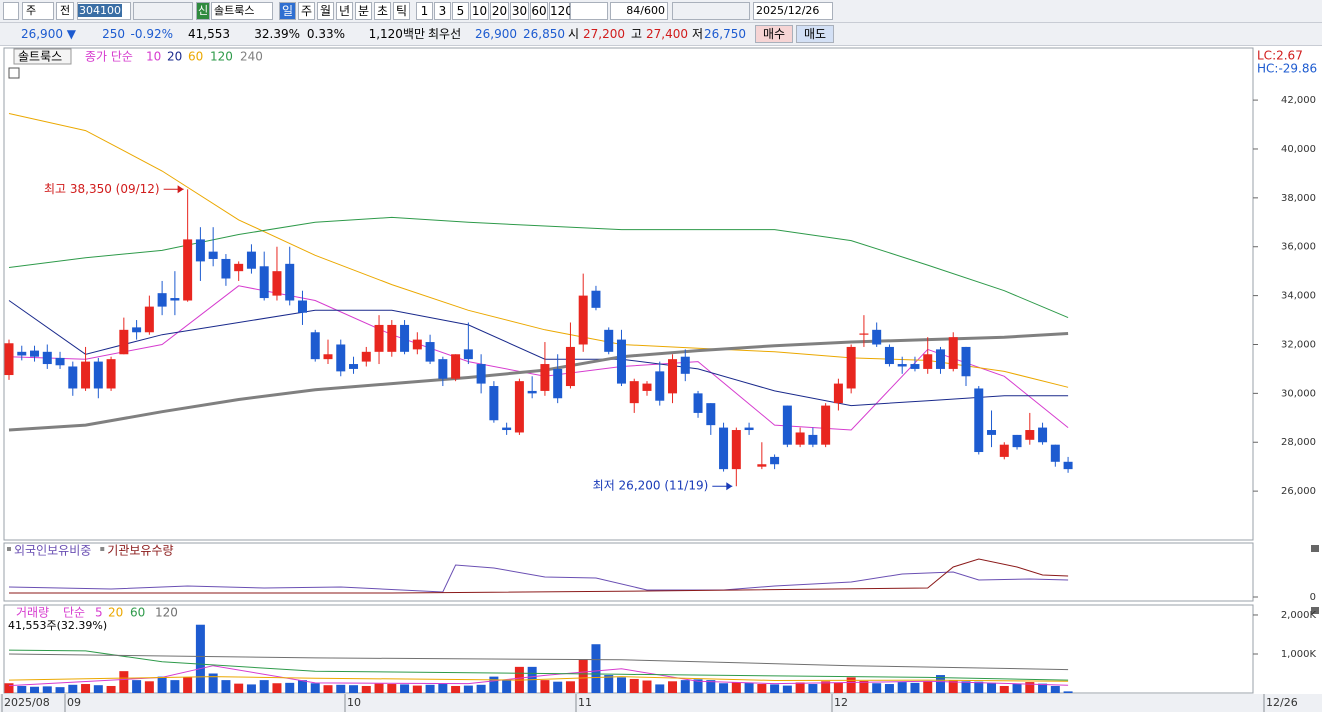  I want to click on sell-button: 매도, so click(815, 34).